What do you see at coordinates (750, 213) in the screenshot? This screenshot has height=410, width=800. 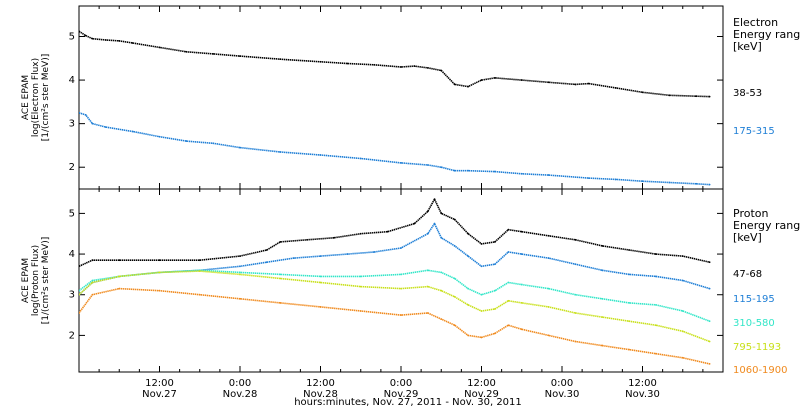 I see `legend-title-line: Proton` at bounding box center [750, 213].